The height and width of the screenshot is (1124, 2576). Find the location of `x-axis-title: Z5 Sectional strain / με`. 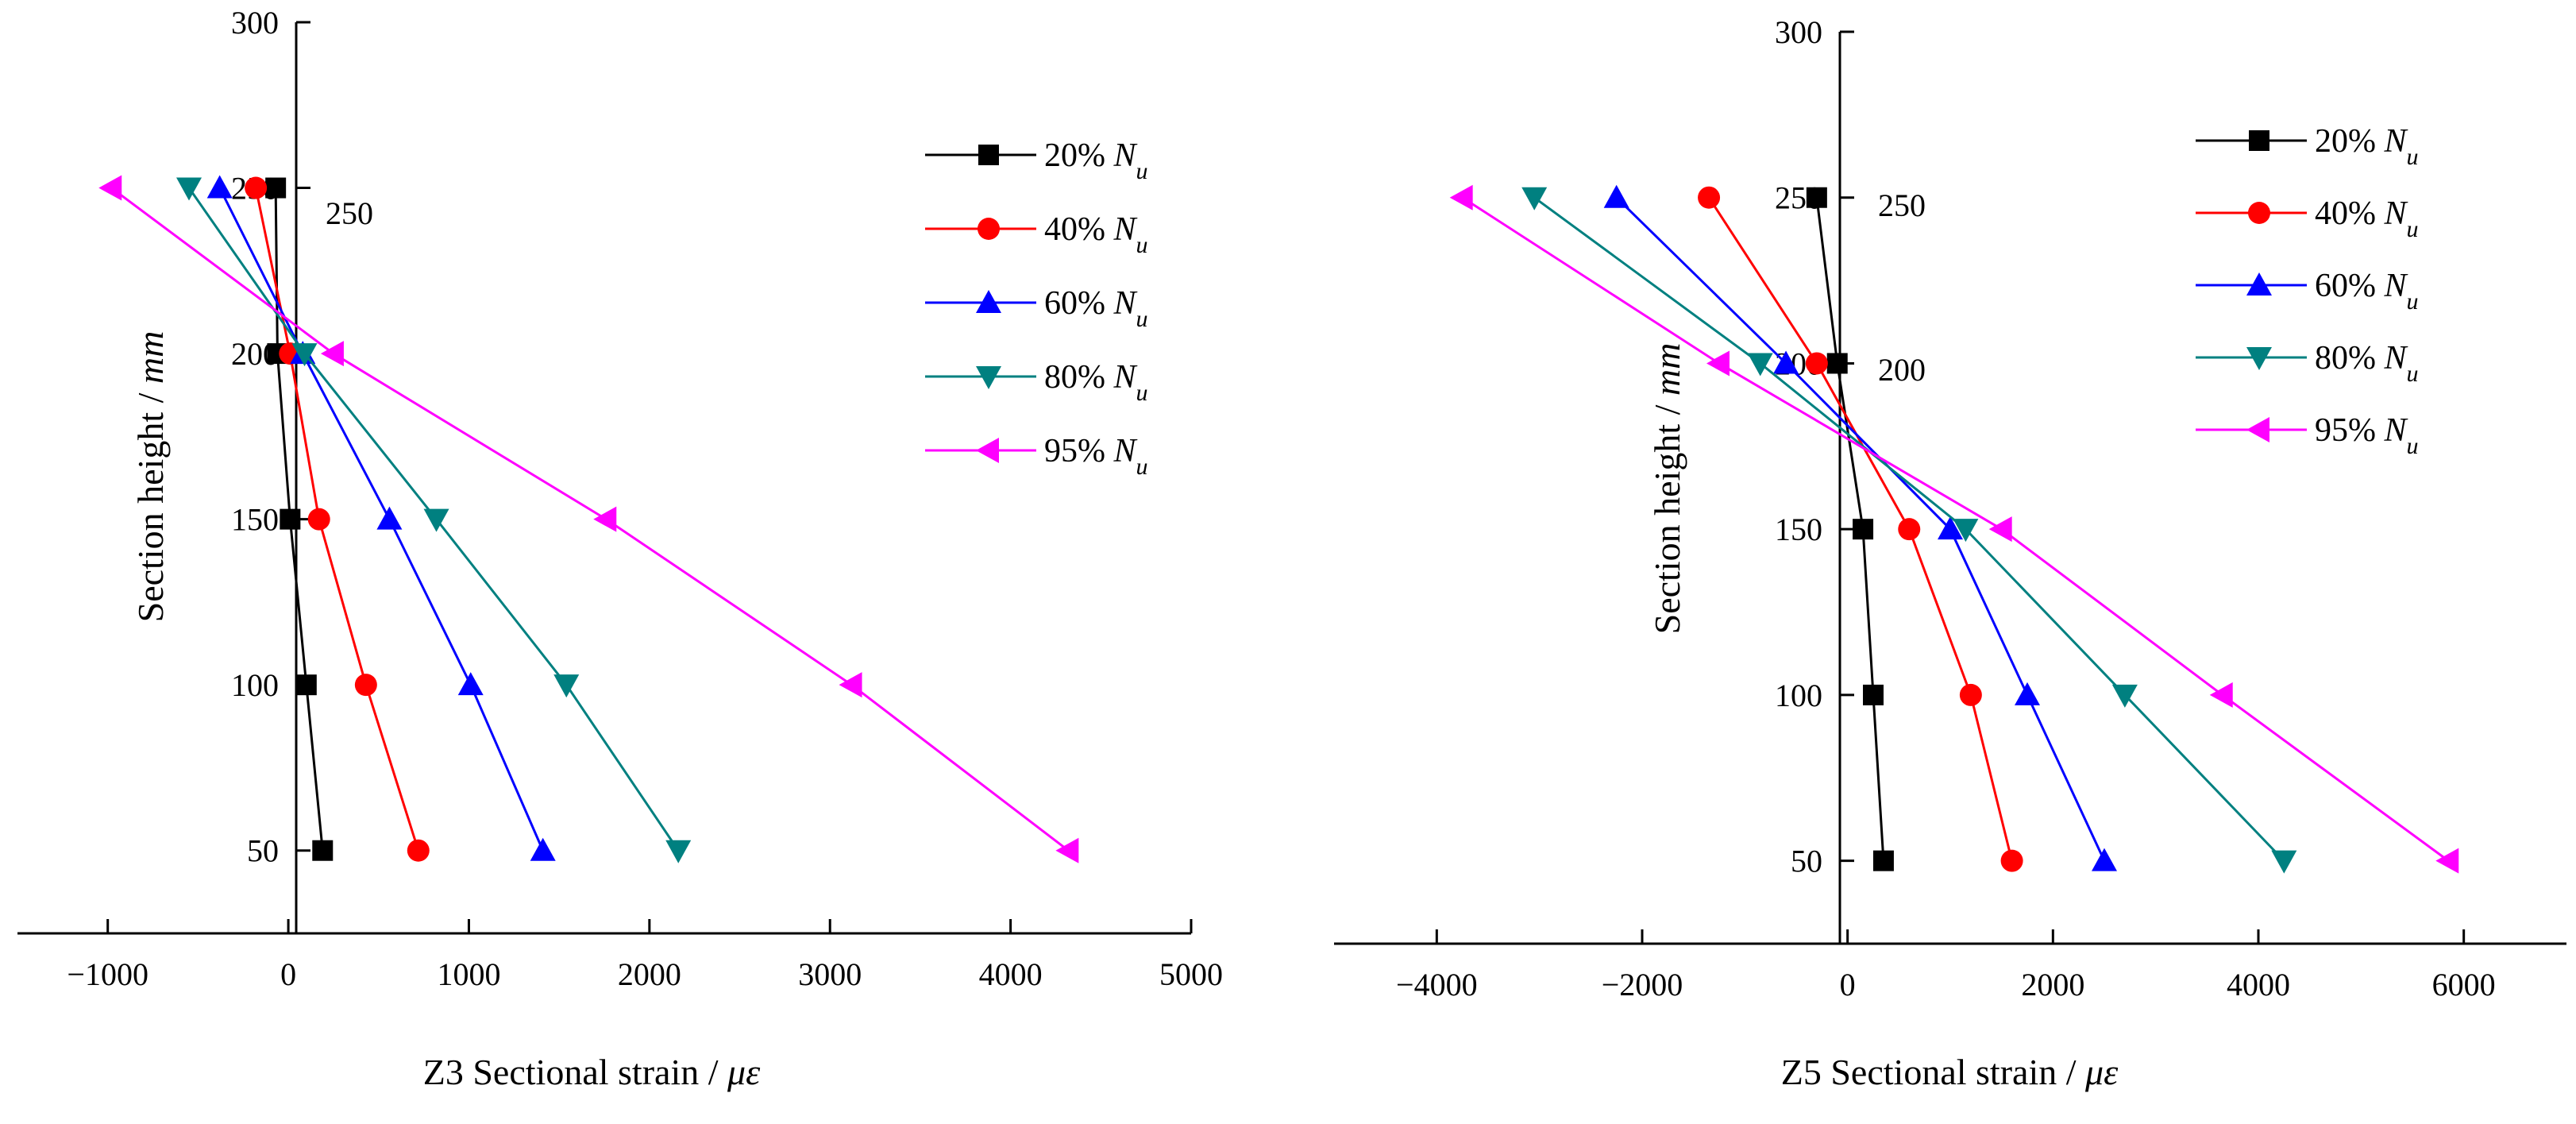

x-axis-title: Z5 Sectional strain / με is located at coordinates (1950, 1072).